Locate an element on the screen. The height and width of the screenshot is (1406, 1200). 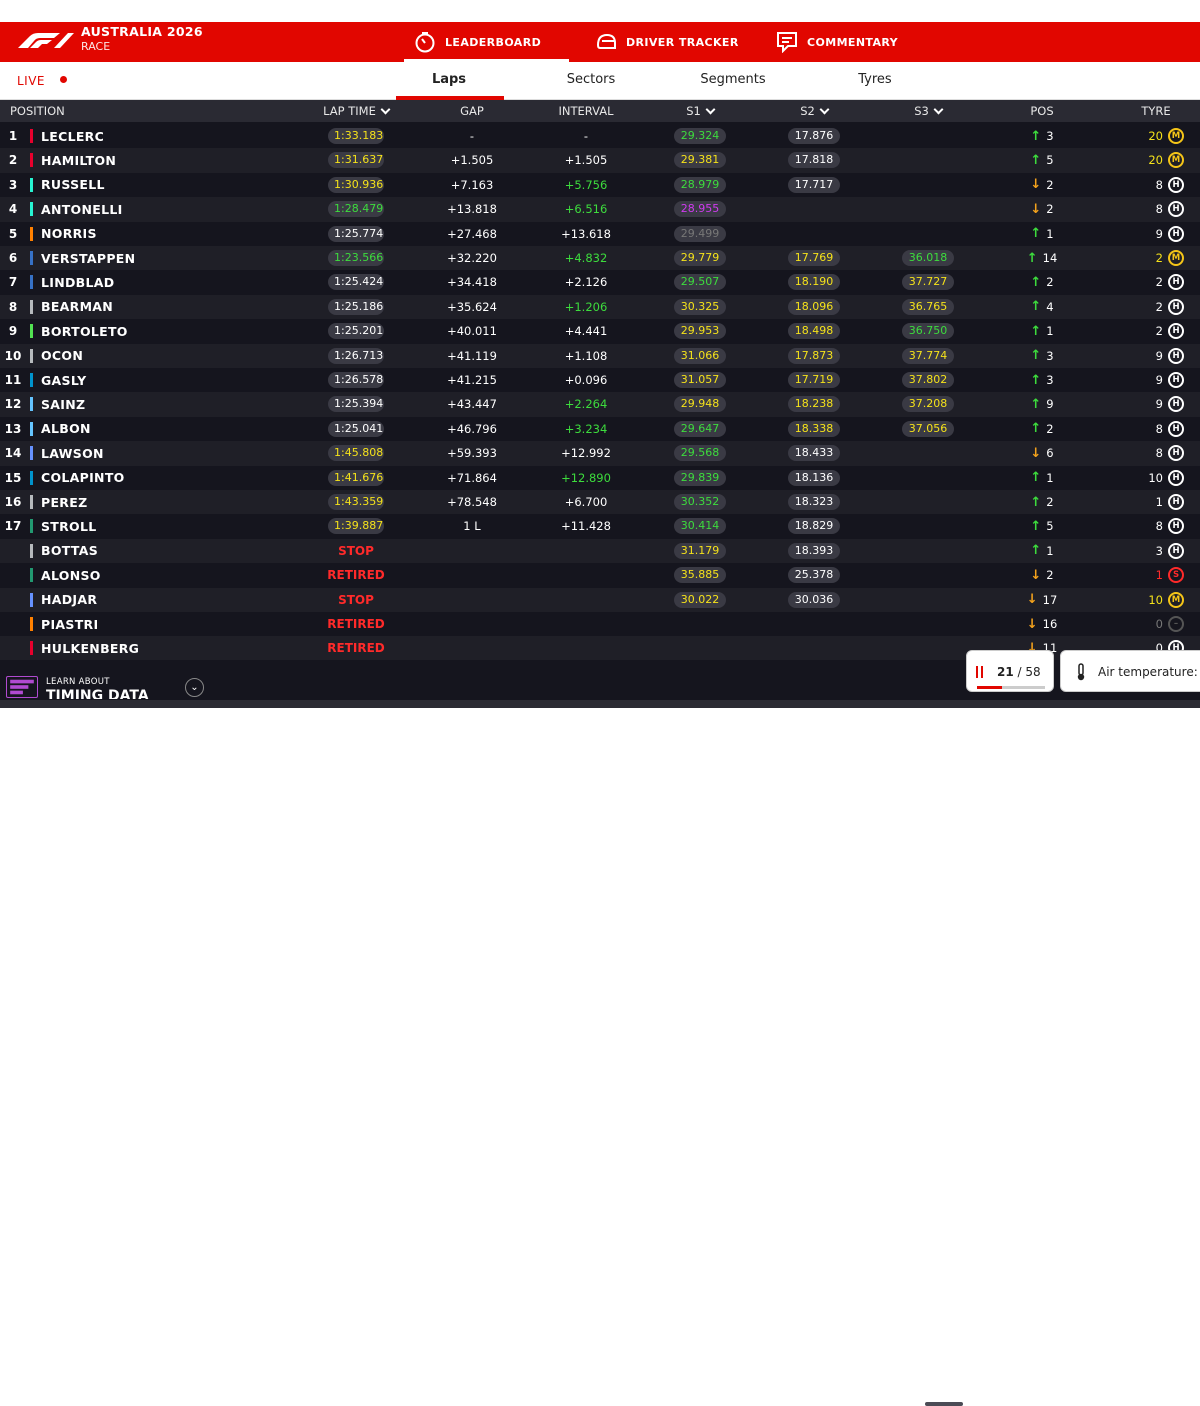
s2-cell: 18.096 is located at coordinates (814, 307).